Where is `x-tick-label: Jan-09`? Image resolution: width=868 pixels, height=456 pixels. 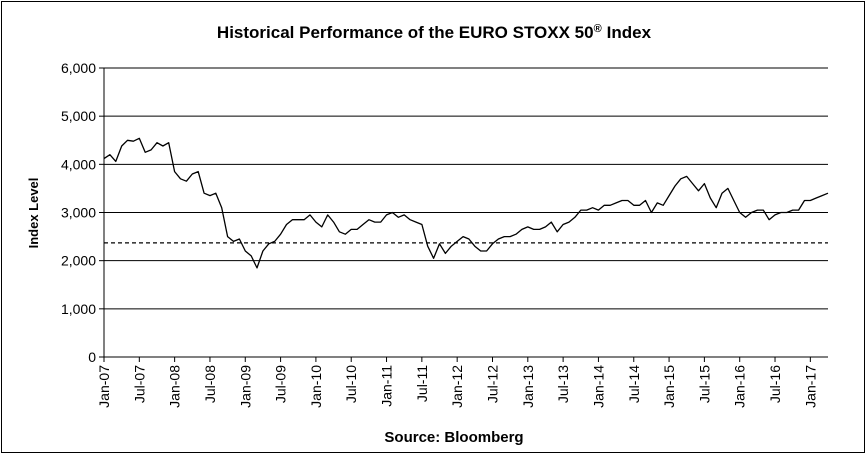 x-tick-label: Jan-09 is located at coordinates (245, 386).